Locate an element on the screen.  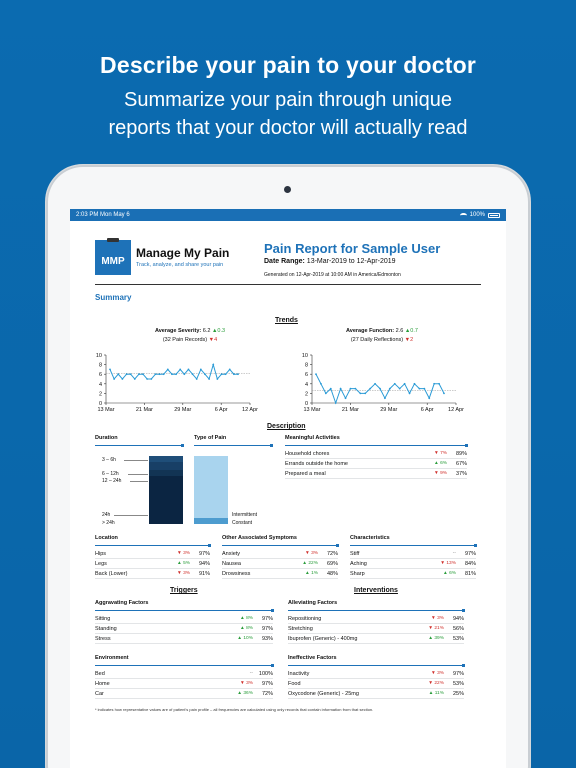
type-label-constant: Constant is located at coordinates (242, 523).